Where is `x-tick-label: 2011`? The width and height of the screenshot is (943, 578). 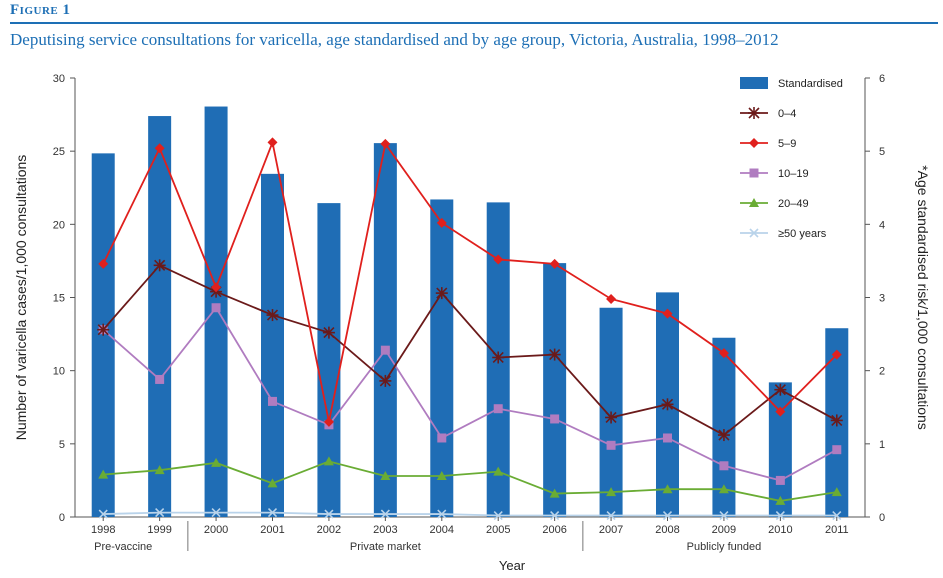 x-tick-label: 2011 is located at coordinates (837, 530).